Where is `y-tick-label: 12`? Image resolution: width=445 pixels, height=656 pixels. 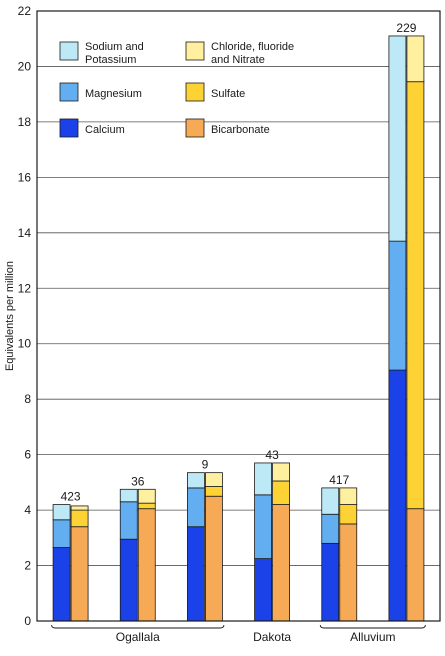
y-tick-label: 12 is located at coordinates (25, 288).